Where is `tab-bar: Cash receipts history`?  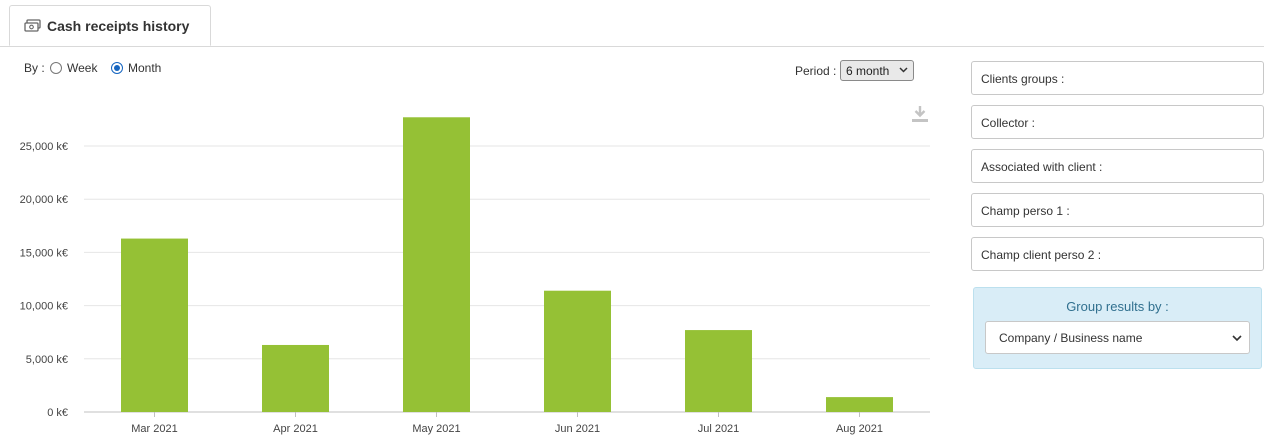 tab-bar: Cash receipts history is located at coordinates (632, 23).